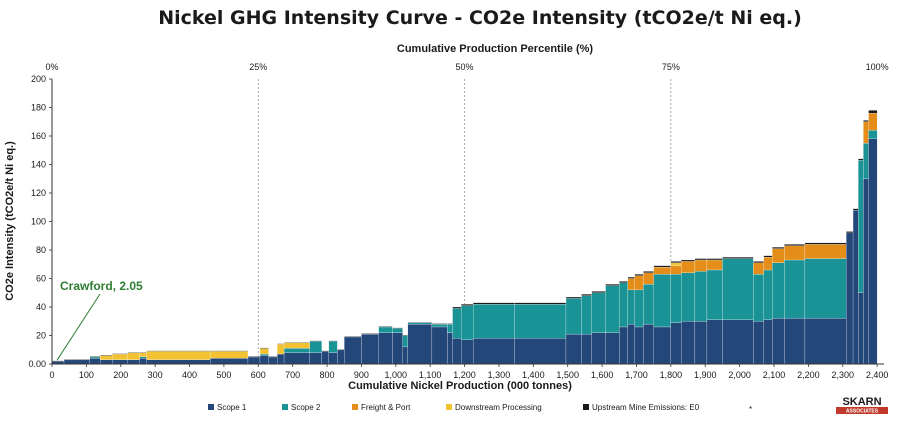 This screenshot has width=900, height=426. I want to click on x-tick-label: 600, so click(258, 375).